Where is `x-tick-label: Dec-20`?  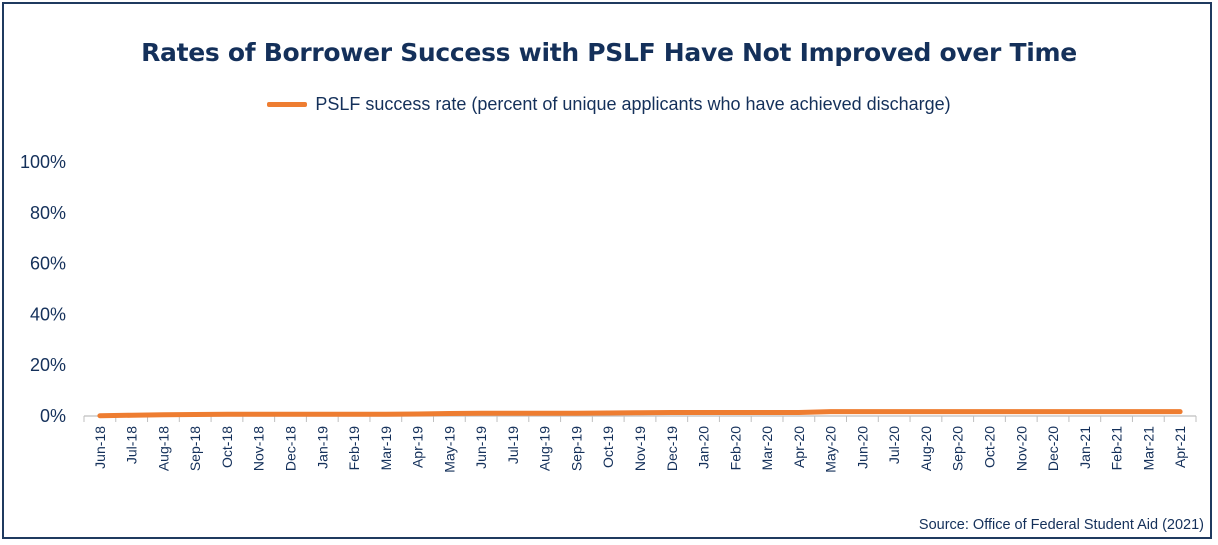
x-tick-label: Dec-20 is located at coordinates (1053, 448).